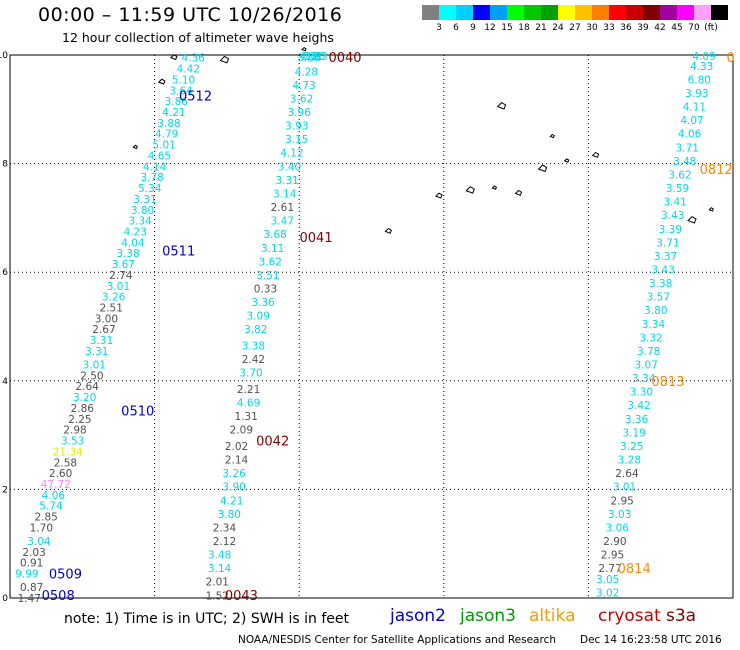 The height and width of the screenshot is (650, 740). I want to click on wave-height-label: 3.88, so click(168, 124).